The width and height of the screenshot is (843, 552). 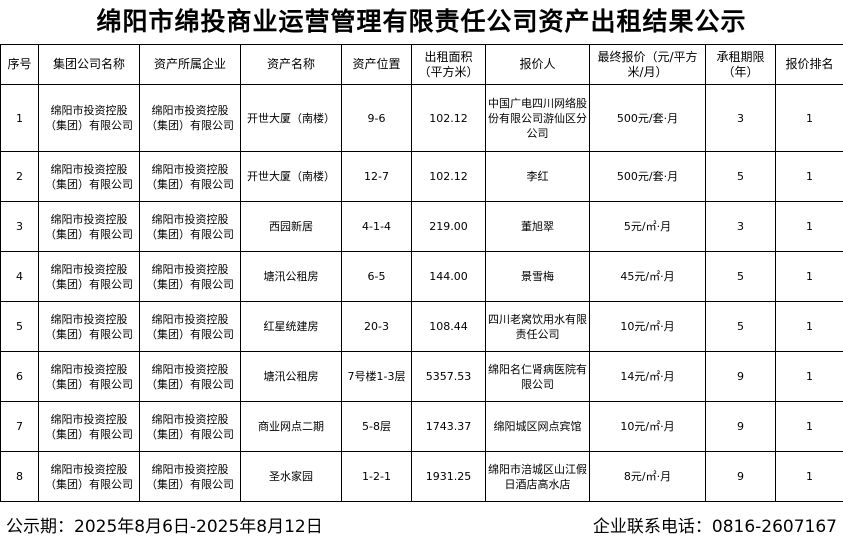 What do you see at coordinates (376, 176) in the screenshot?
I see `table-cell: 12-7` at bounding box center [376, 176].